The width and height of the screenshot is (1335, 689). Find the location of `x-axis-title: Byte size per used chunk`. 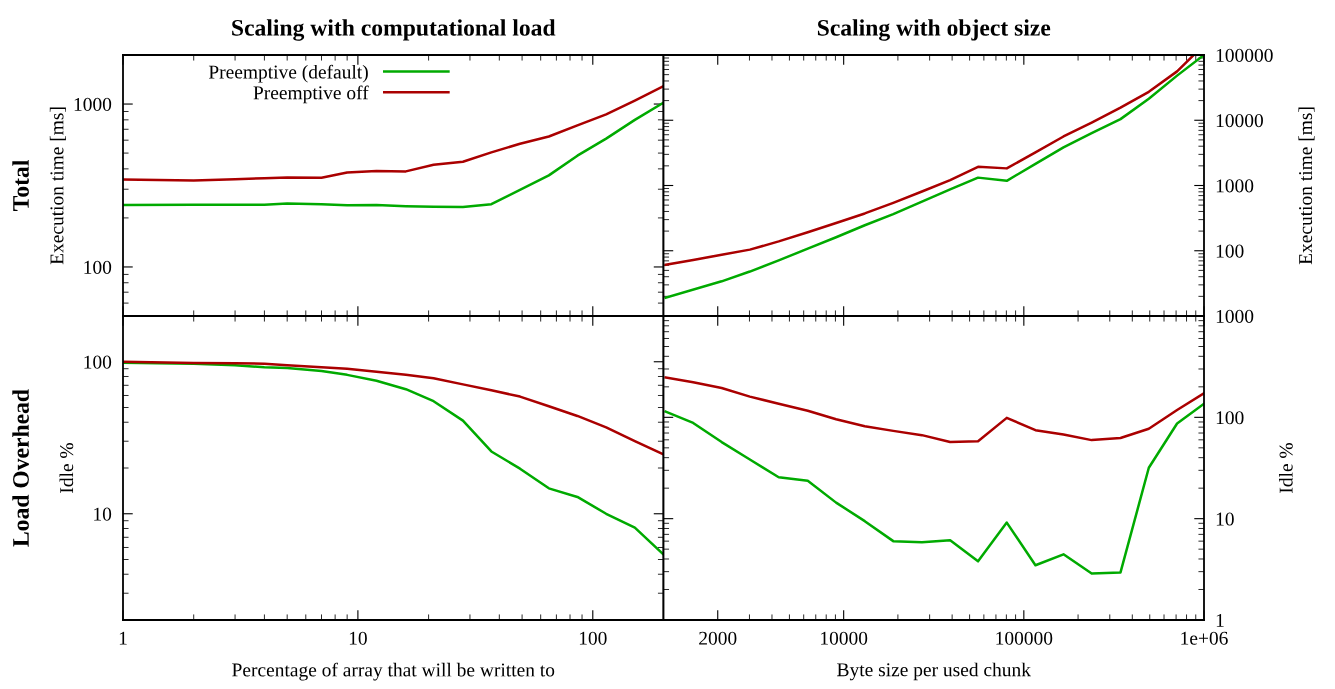

x-axis-title: Byte size per used chunk is located at coordinates (934, 671).